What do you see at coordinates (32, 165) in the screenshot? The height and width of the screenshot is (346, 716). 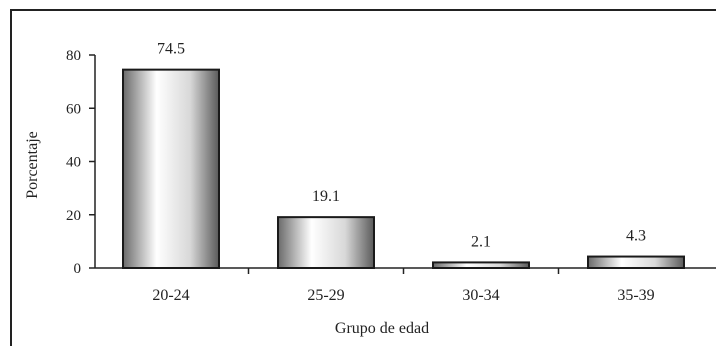 I see `y-axis-label: Porcentaje` at bounding box center [32, 165].